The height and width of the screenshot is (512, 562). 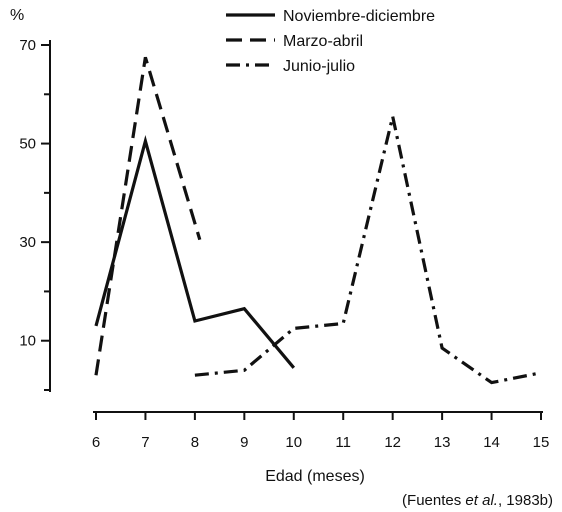 What do you see at coordinates (315, 476) in the screenshot?
I see `x-axis-label: Edad (meses)` at bounding box center [315, 476].